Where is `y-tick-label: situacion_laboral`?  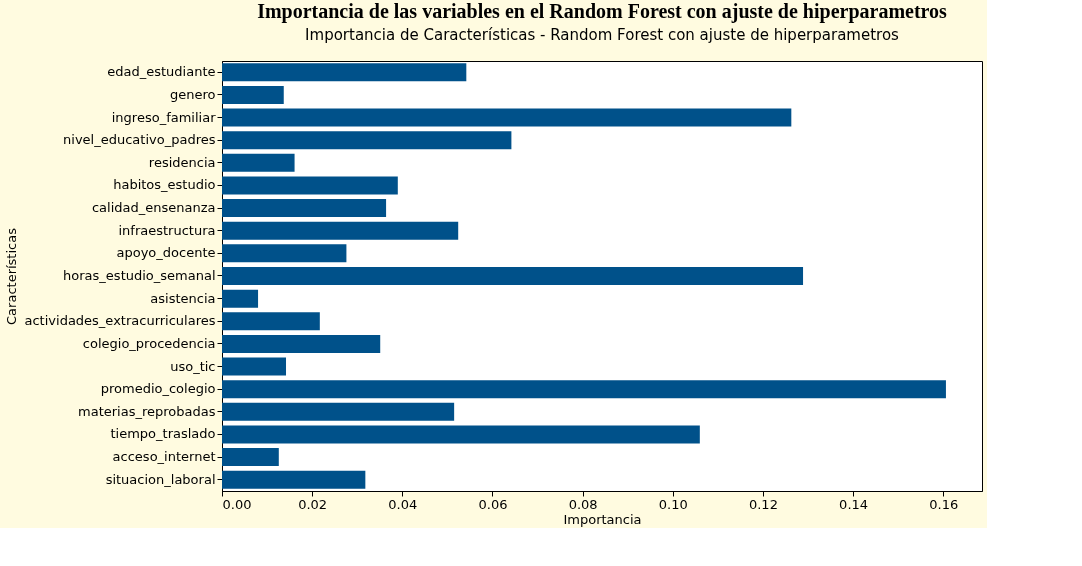 y-tick-label: situacion_laboral is located at coordinates (160, 479).